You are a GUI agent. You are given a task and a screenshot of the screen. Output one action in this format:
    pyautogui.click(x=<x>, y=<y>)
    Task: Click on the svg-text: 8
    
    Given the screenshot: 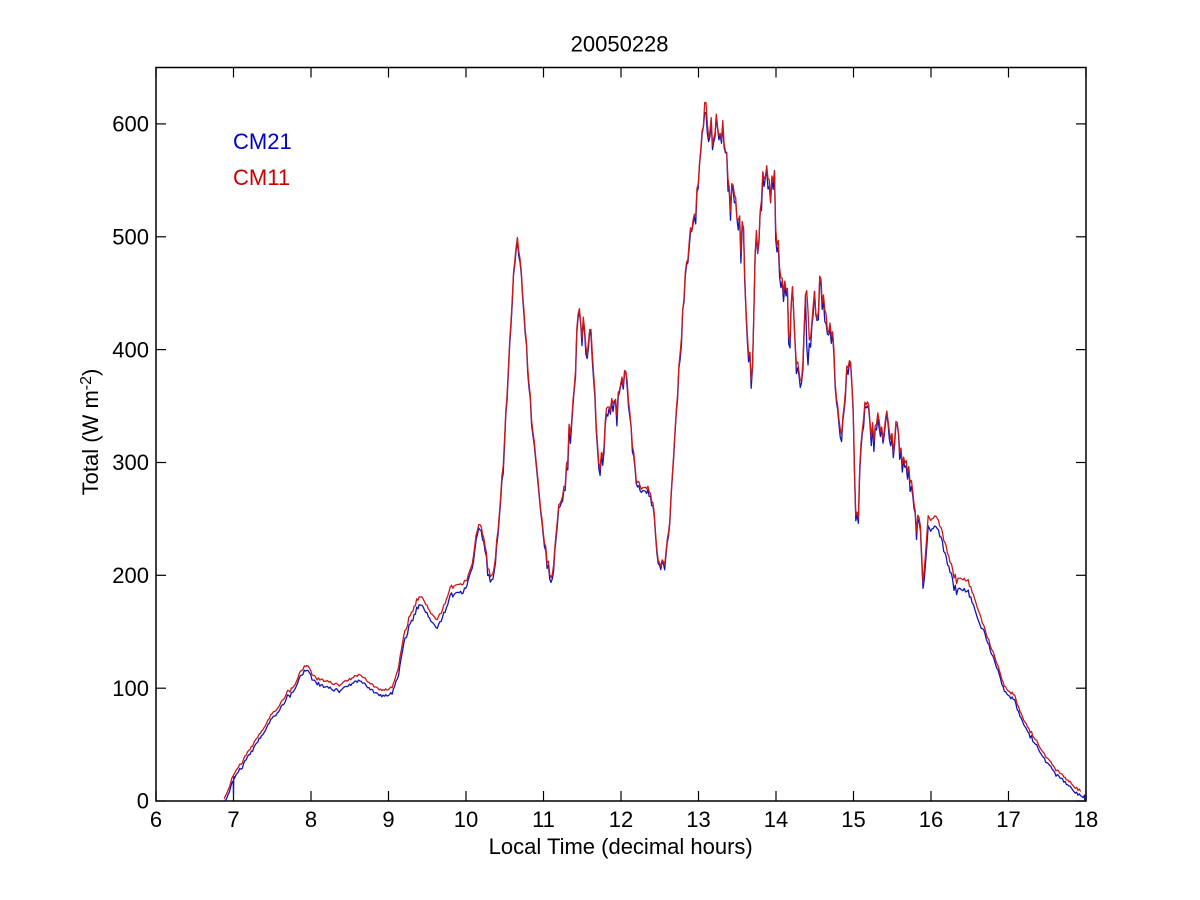 What is the action you would take?
    pyautogui.click(x=311, y=819)
    